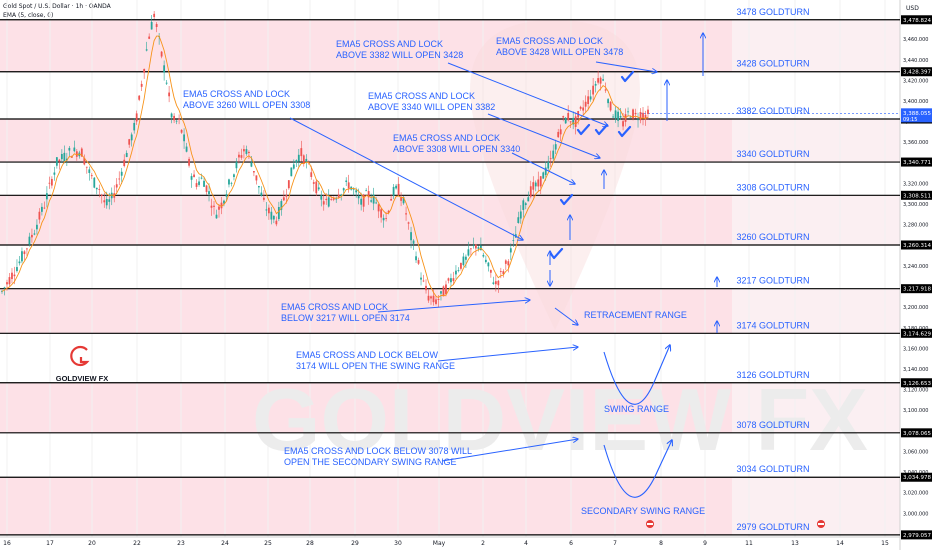 This screenshot has width=932, height=550. Describe the element at coordinates (705, 543) in the screenshot. I see `x-tick-label: 9` at that location.